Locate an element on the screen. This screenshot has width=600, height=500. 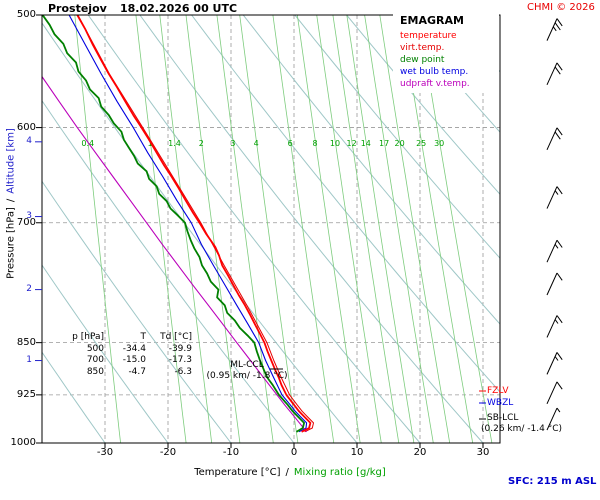
table-cell-temperature: -34.4 is located at coordinates (134, 348).